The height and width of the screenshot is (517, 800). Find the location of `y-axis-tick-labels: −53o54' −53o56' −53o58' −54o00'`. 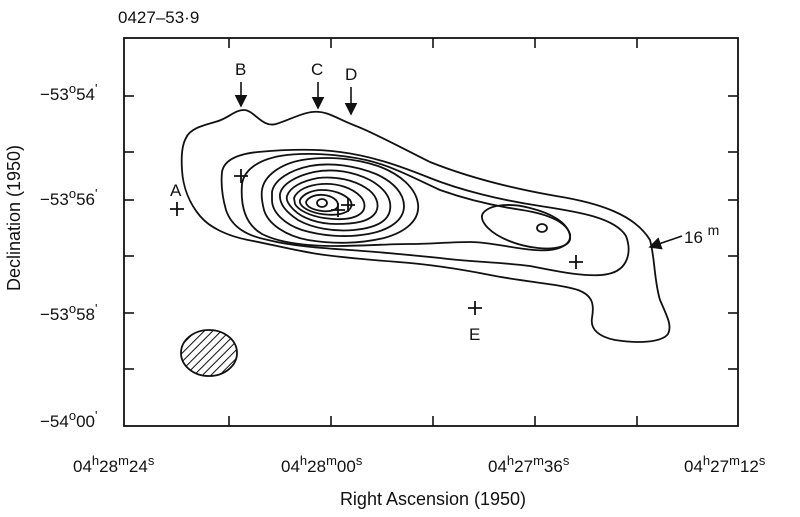

y-axis-tick-labels: −53o54' −53o56' −53o58' −54o00' is located at coordinates (68, 256).